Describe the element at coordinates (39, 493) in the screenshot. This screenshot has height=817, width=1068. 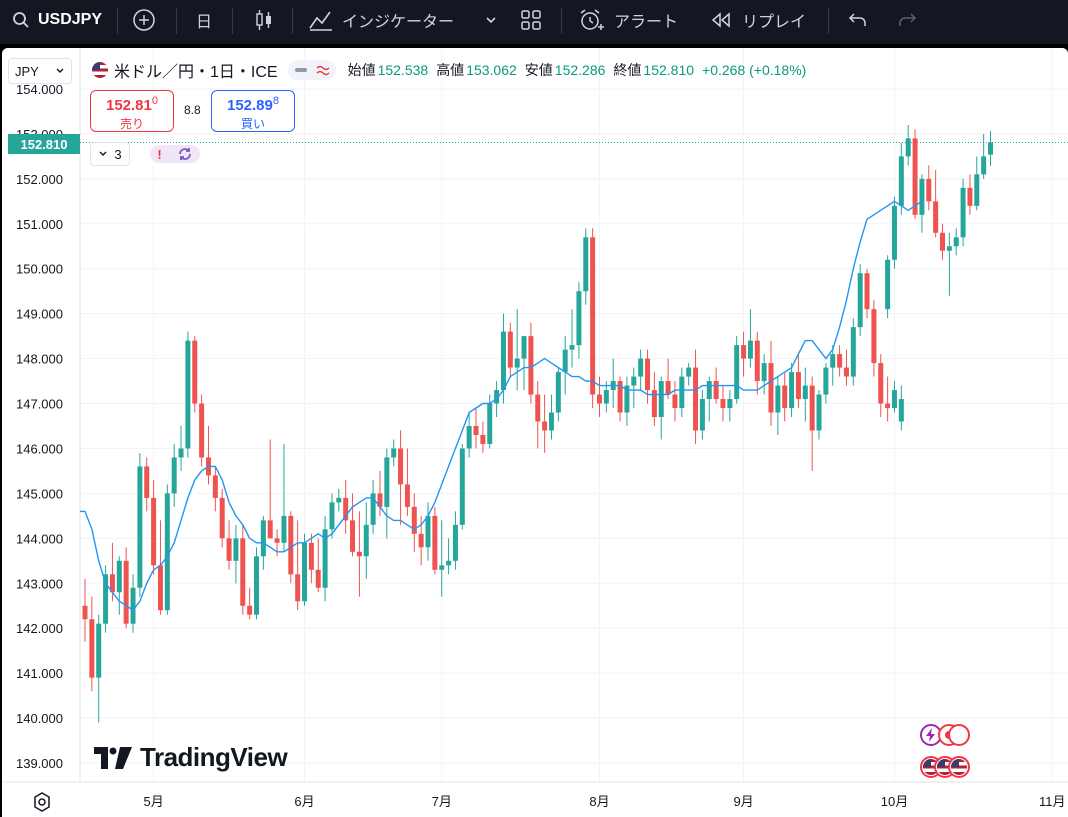
I see `y-tick-label: 145.000` at that location.